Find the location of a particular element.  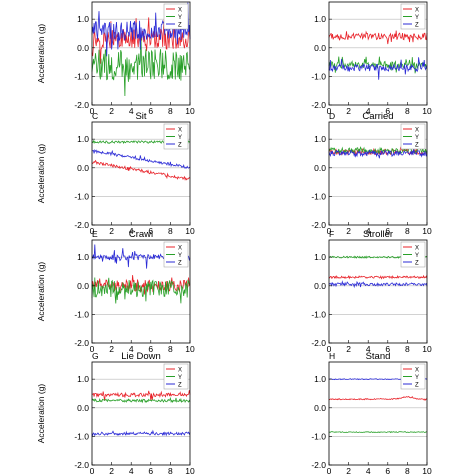

panel-B: 1.0 0.0 -1.0 -2.00 2 4 6 8 10 XYZ is located at coordinates (371, 58).